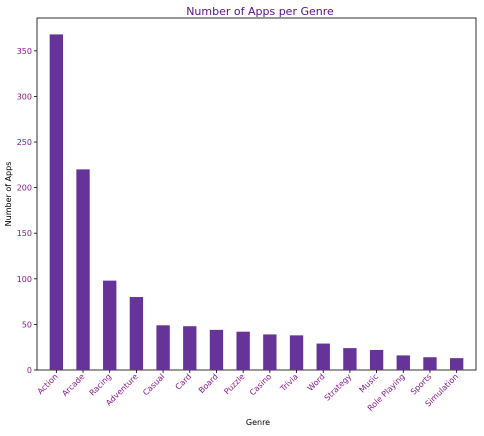 This screenshot has height=436, width=484. I want to click on bar-casino, so click(270, 352).